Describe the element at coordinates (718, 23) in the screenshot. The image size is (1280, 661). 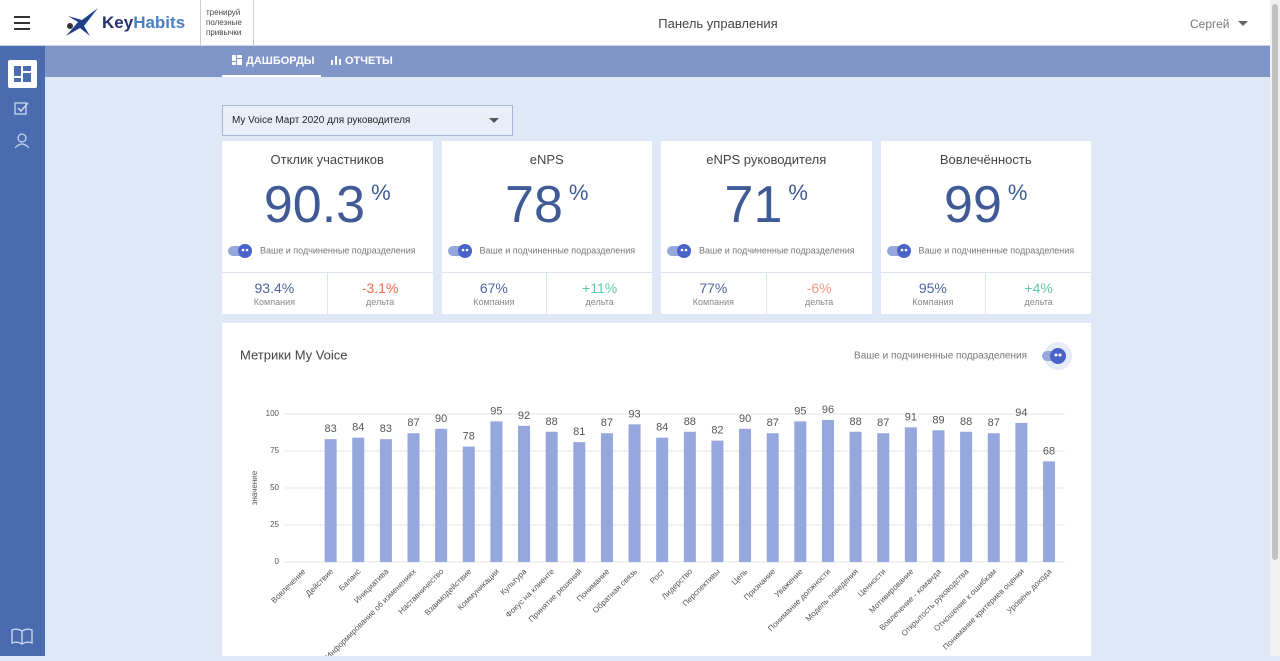
I see `page-title: Панель управления` at that location.